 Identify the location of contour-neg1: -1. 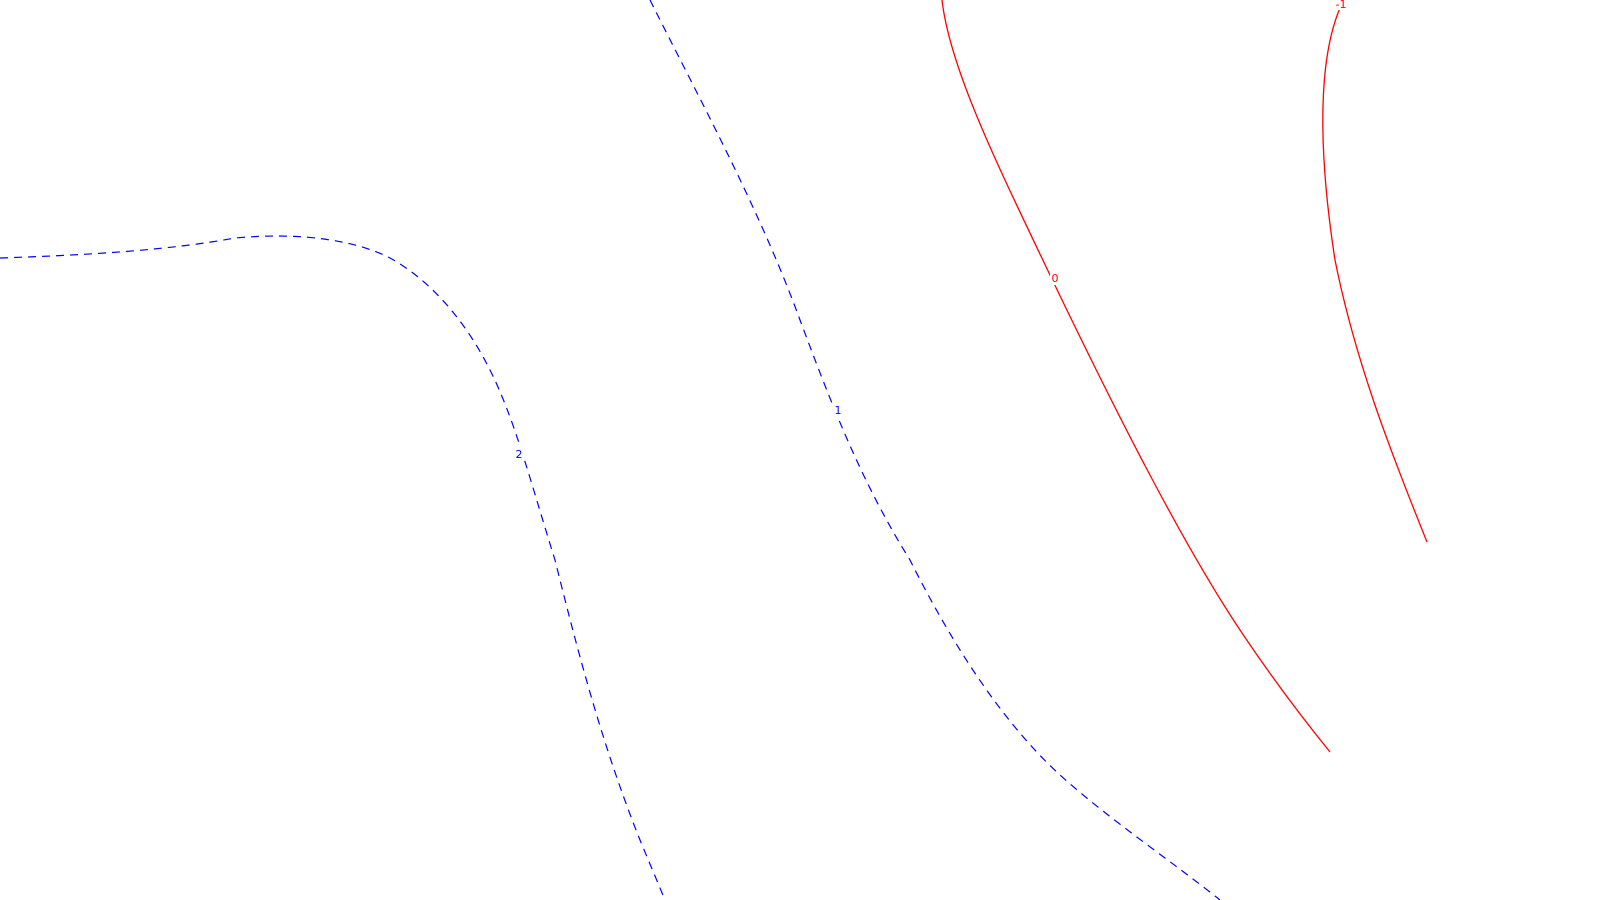
(1375, 271).